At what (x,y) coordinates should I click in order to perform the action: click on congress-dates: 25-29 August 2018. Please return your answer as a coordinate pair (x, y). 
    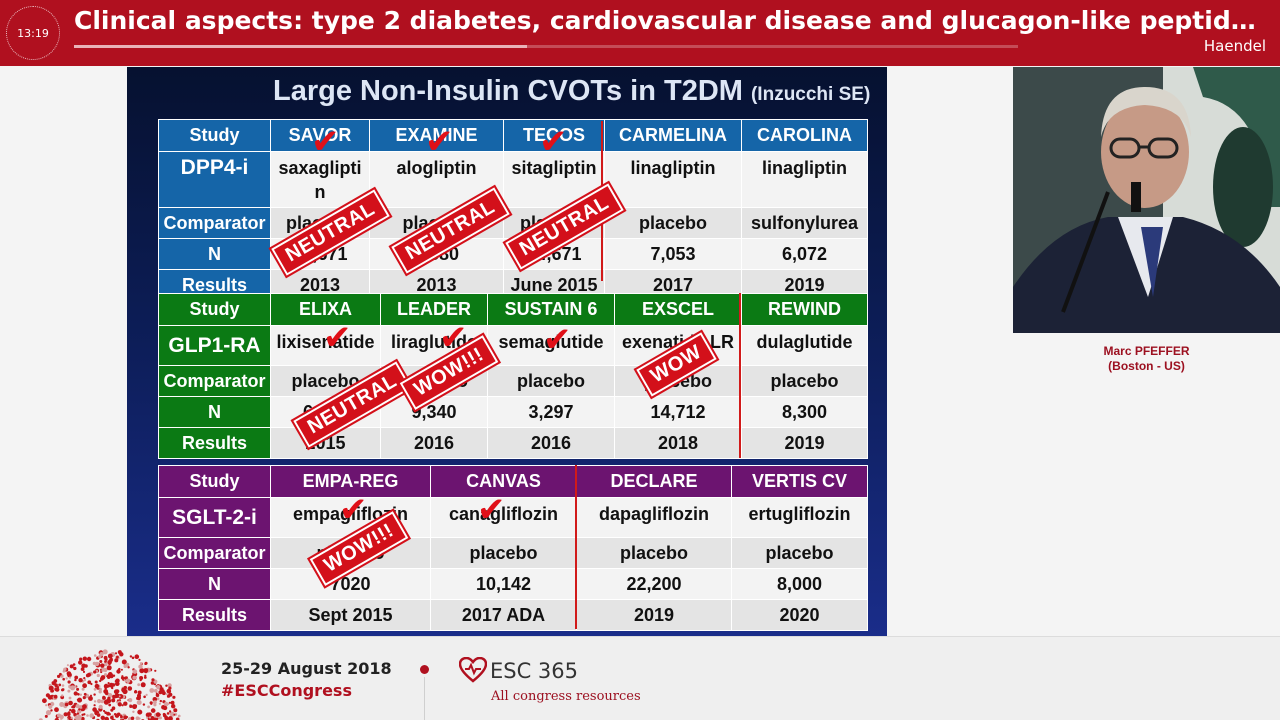
    Looking at the image, I should click on (306, 668).